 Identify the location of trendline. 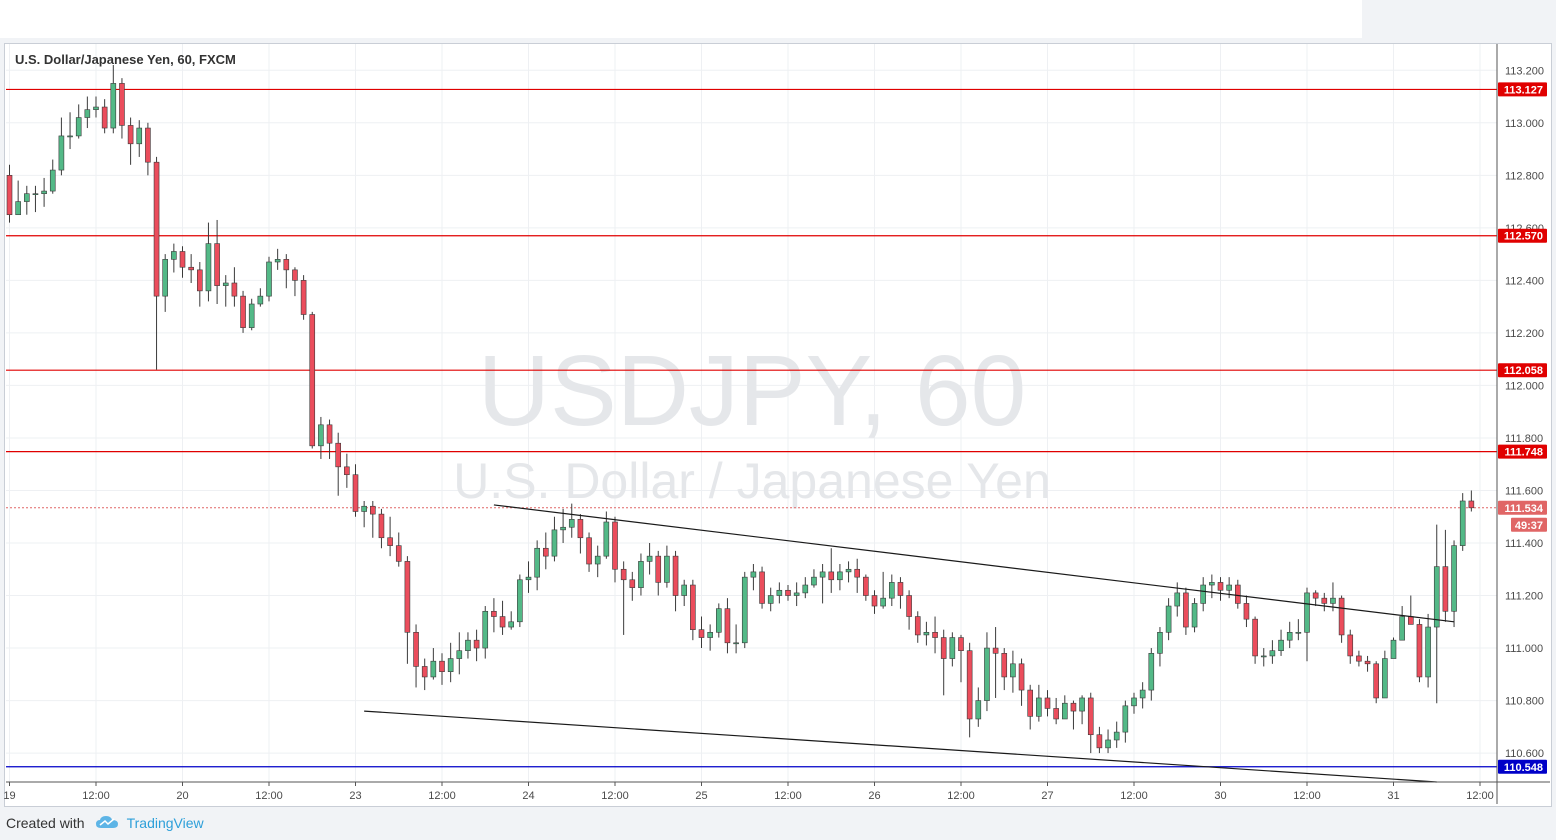
(900, 746).